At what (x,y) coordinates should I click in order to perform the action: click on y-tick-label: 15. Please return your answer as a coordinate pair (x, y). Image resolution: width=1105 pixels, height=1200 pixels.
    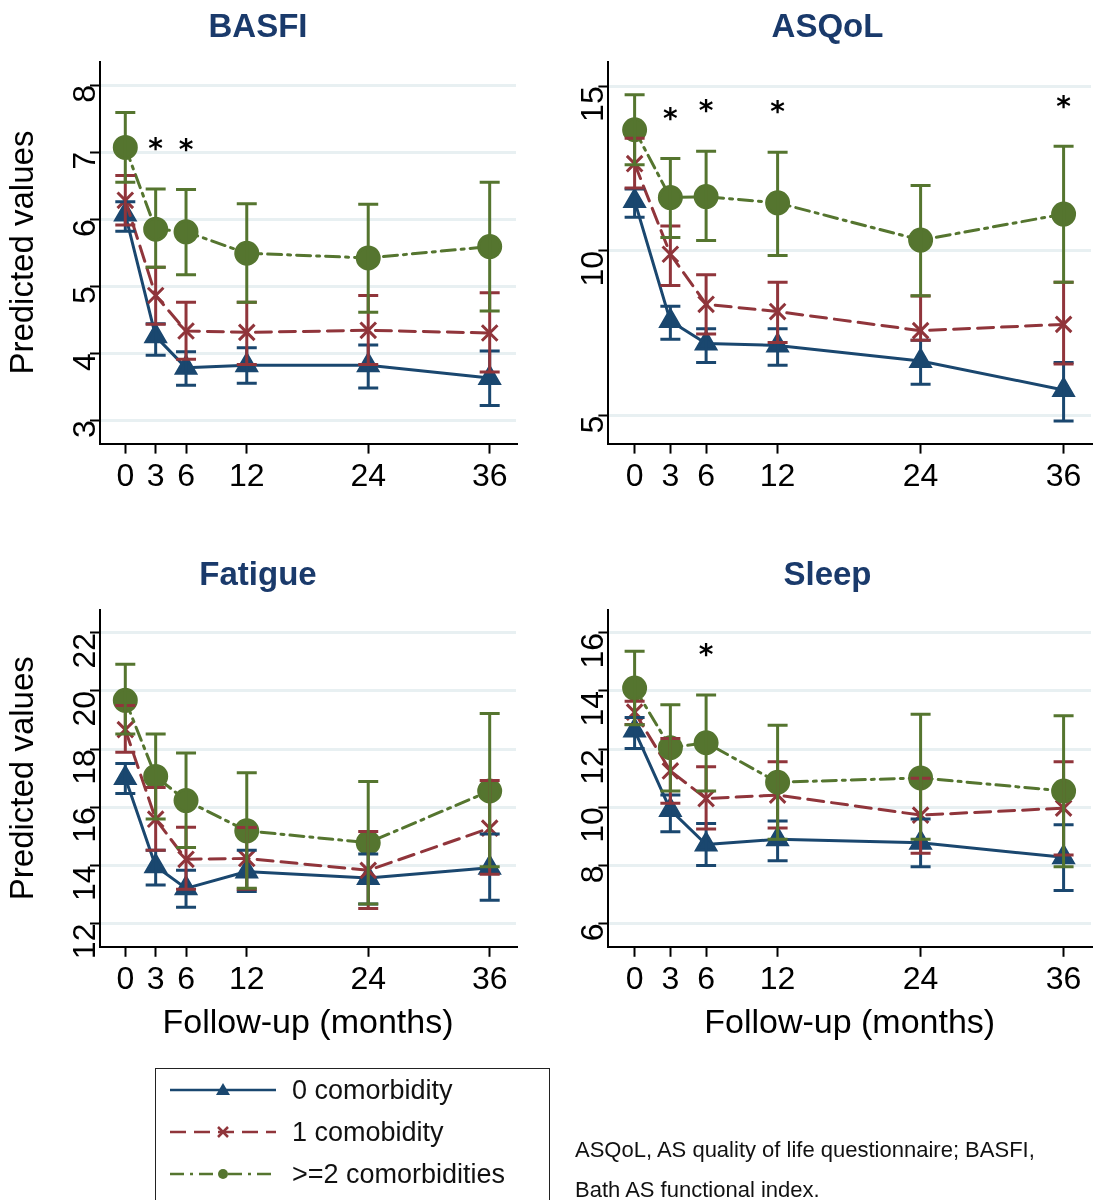
    Looking at the image, I should click on (592, 104).